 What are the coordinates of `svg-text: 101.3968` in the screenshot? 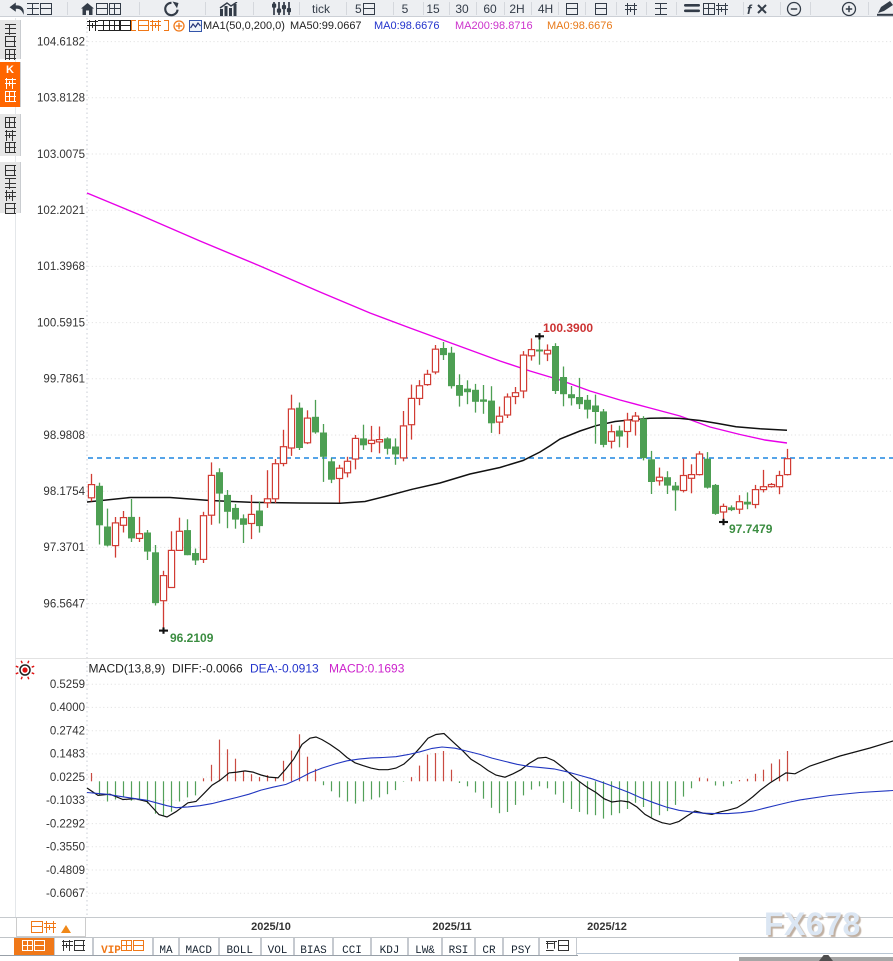 It's located at (61, 267).